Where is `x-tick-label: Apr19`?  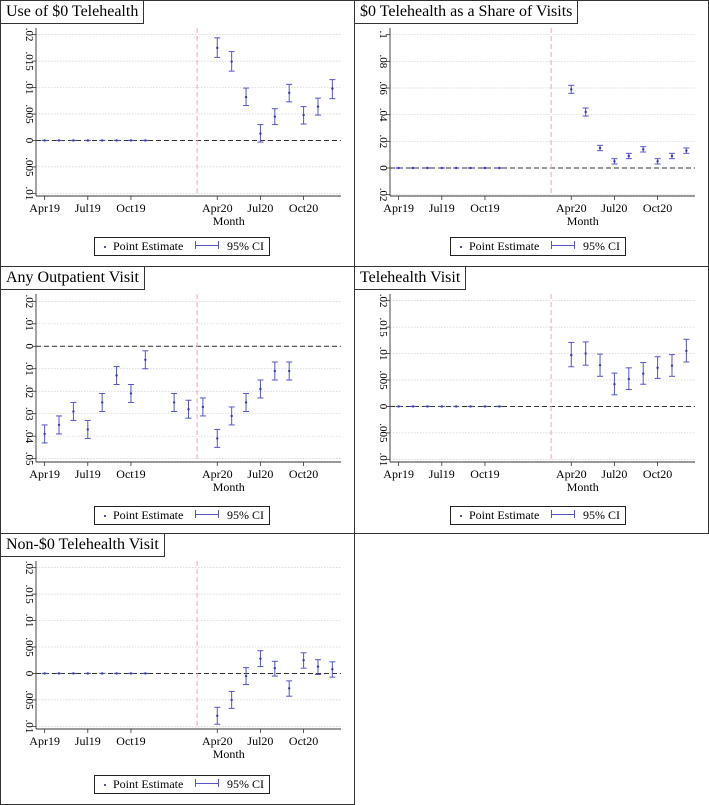
x-tick-label: Apr19 is located at coordinates (44, 474).